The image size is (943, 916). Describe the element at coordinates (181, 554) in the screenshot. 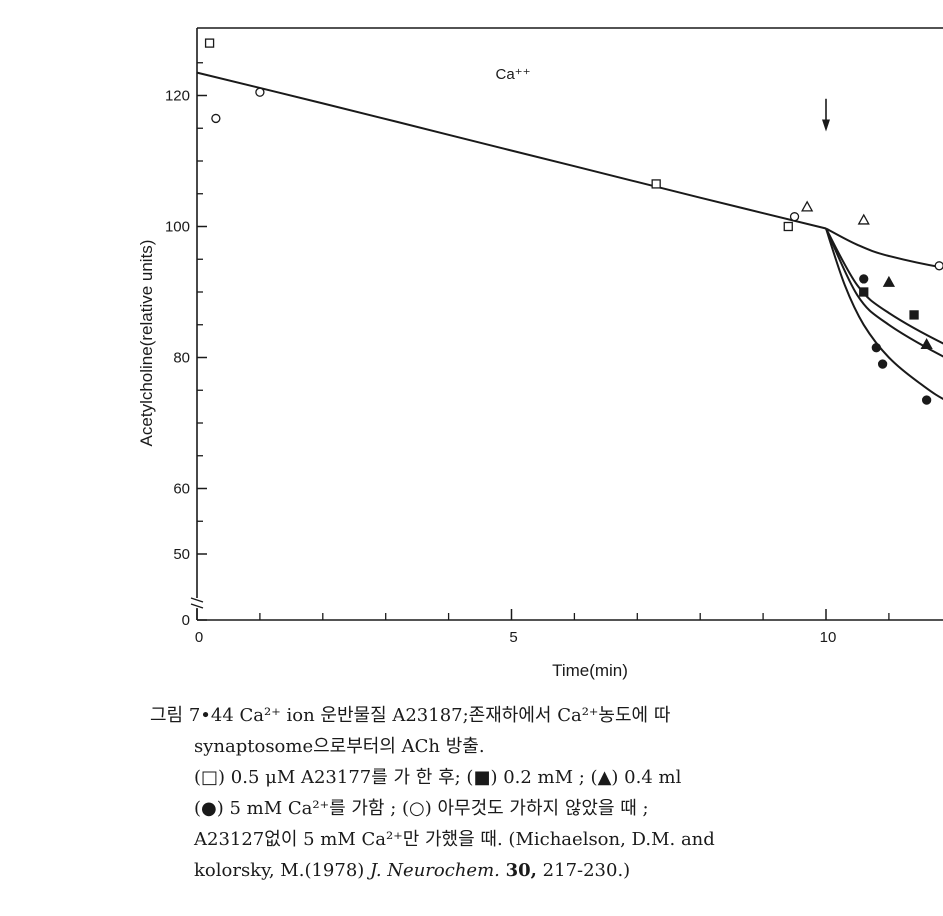

I see `y-tick-label: 50` at that location.